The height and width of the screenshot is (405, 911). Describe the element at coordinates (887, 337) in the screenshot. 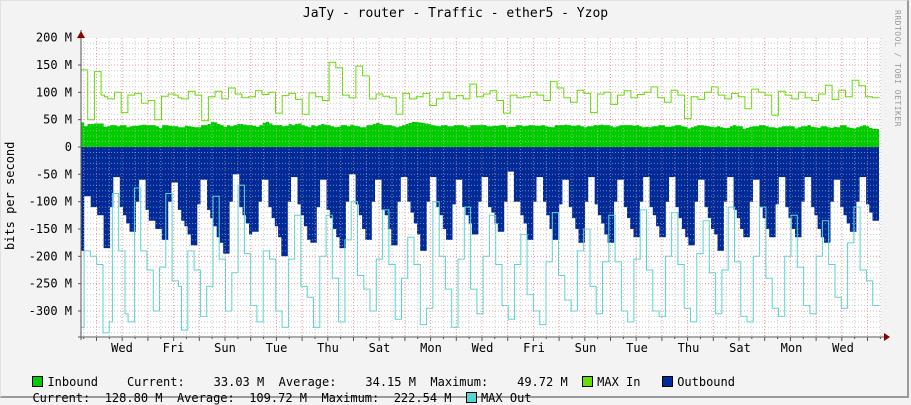

I see `x-axis-arrow-icon` at that location.